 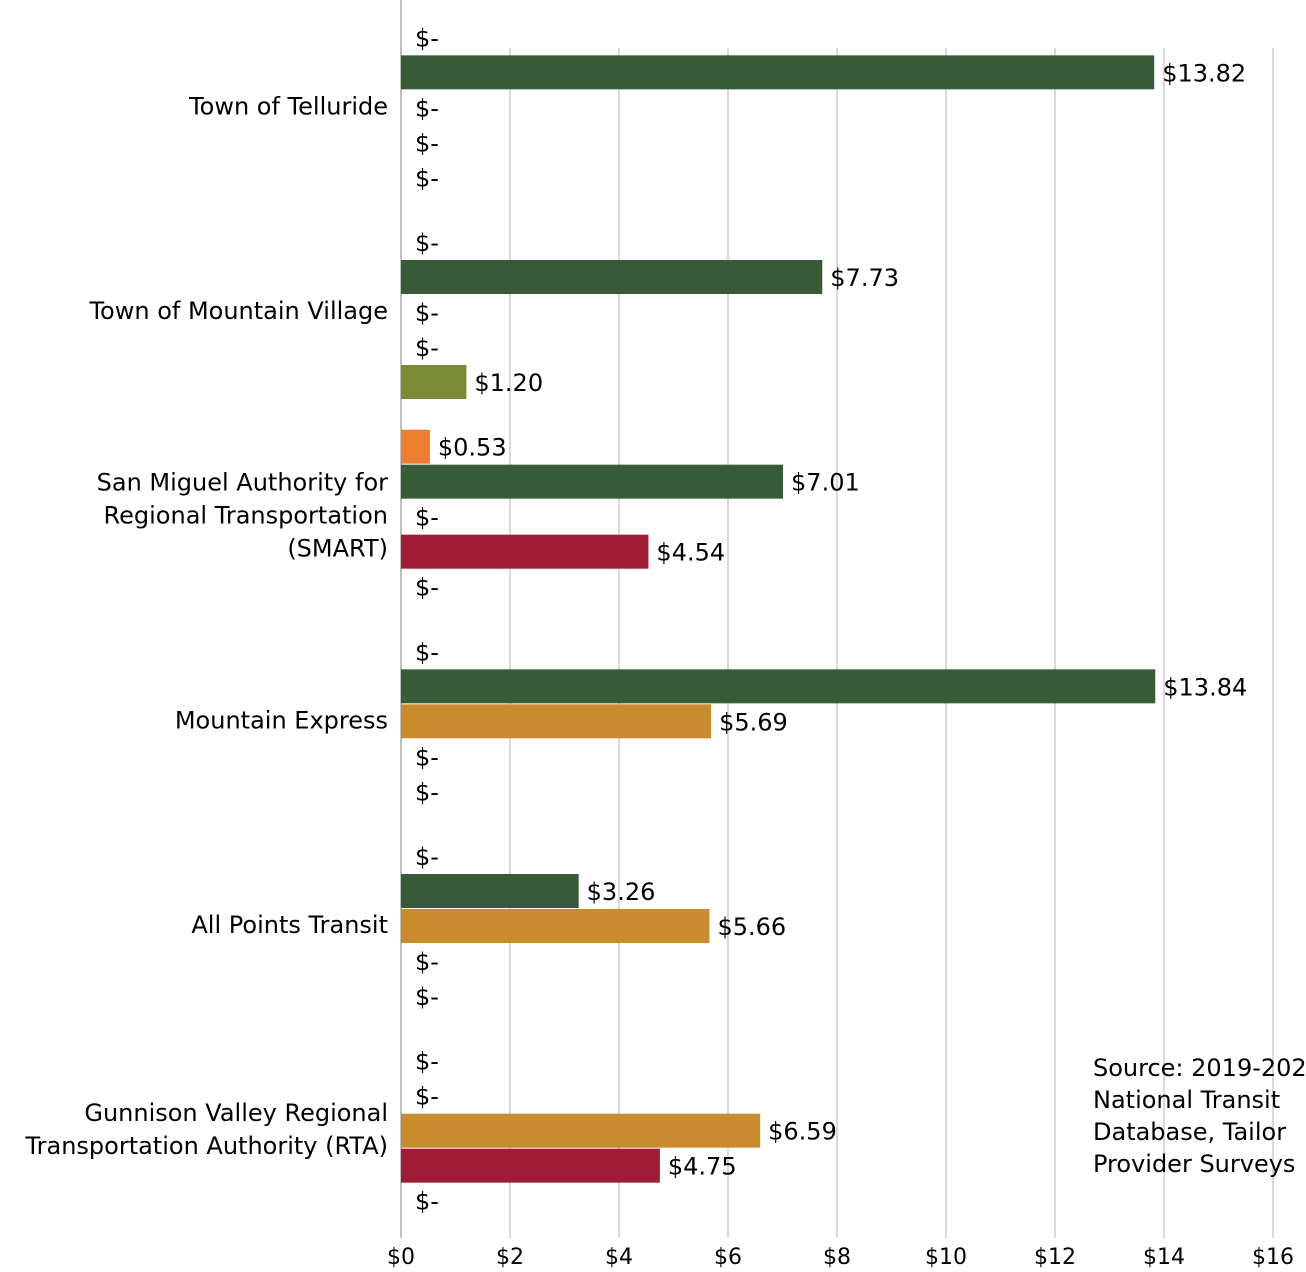 What do you see at coordinates (728, 1257) in the screenshot?
I see `x-tick-label: $6` at bounding box center [728, 1257].